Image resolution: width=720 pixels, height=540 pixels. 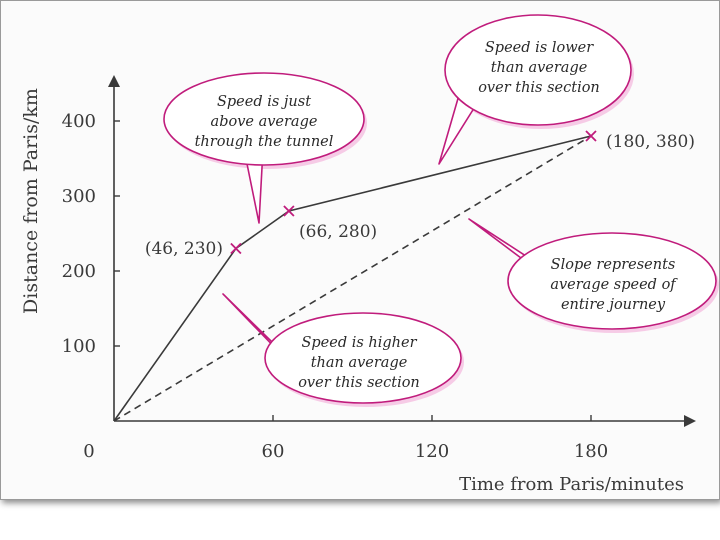 What do you see at coordinates (264, 122) in the screenshot?
I see `callout-text-line: above average` at bounding box center [264, 122].